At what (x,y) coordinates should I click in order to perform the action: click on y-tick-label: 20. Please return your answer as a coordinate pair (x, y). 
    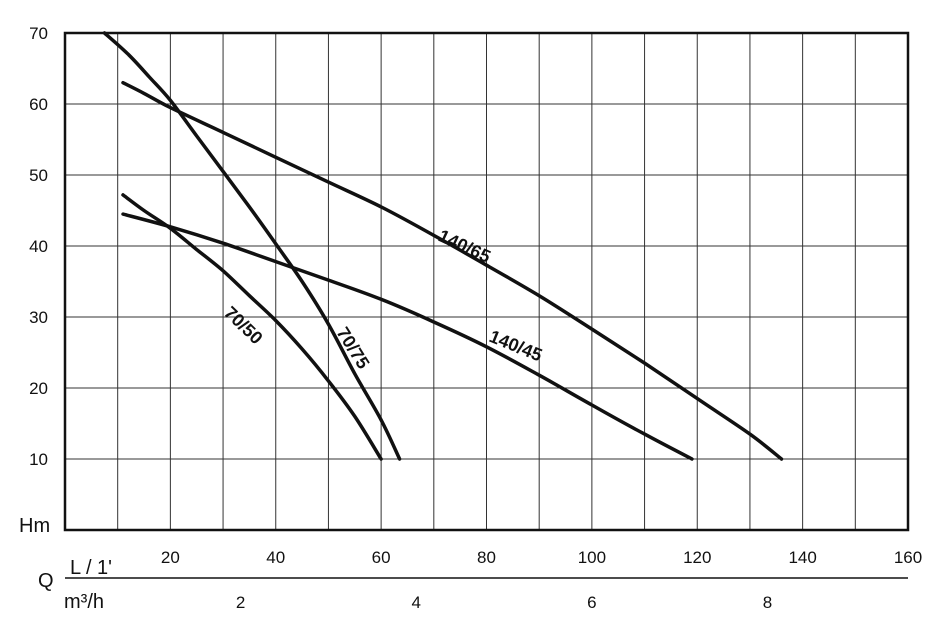
    Looking at the image, I should click on (38, 388).